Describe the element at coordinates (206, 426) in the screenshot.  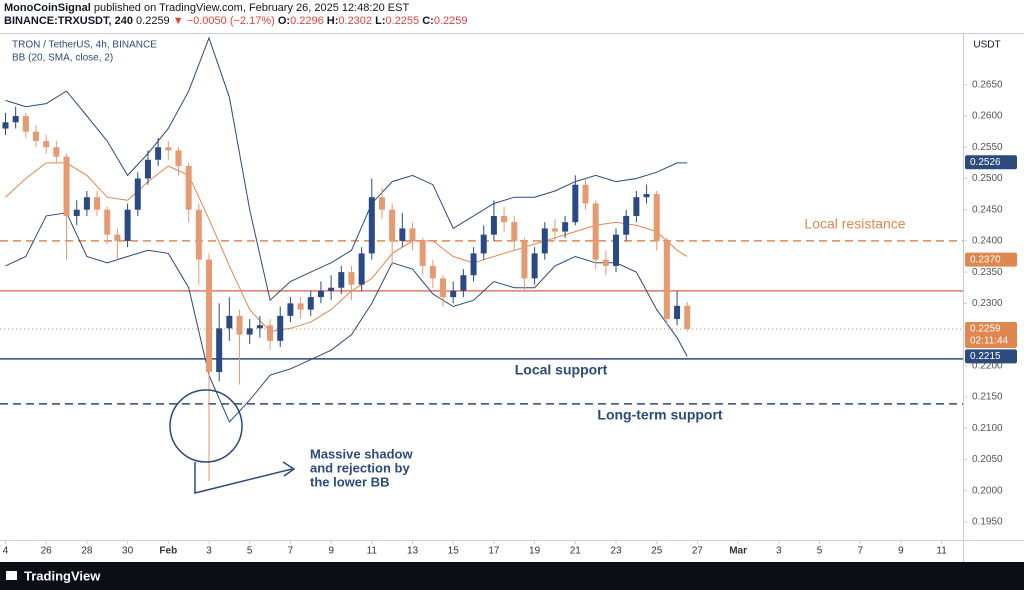
I see `highlight-circle` at that location.